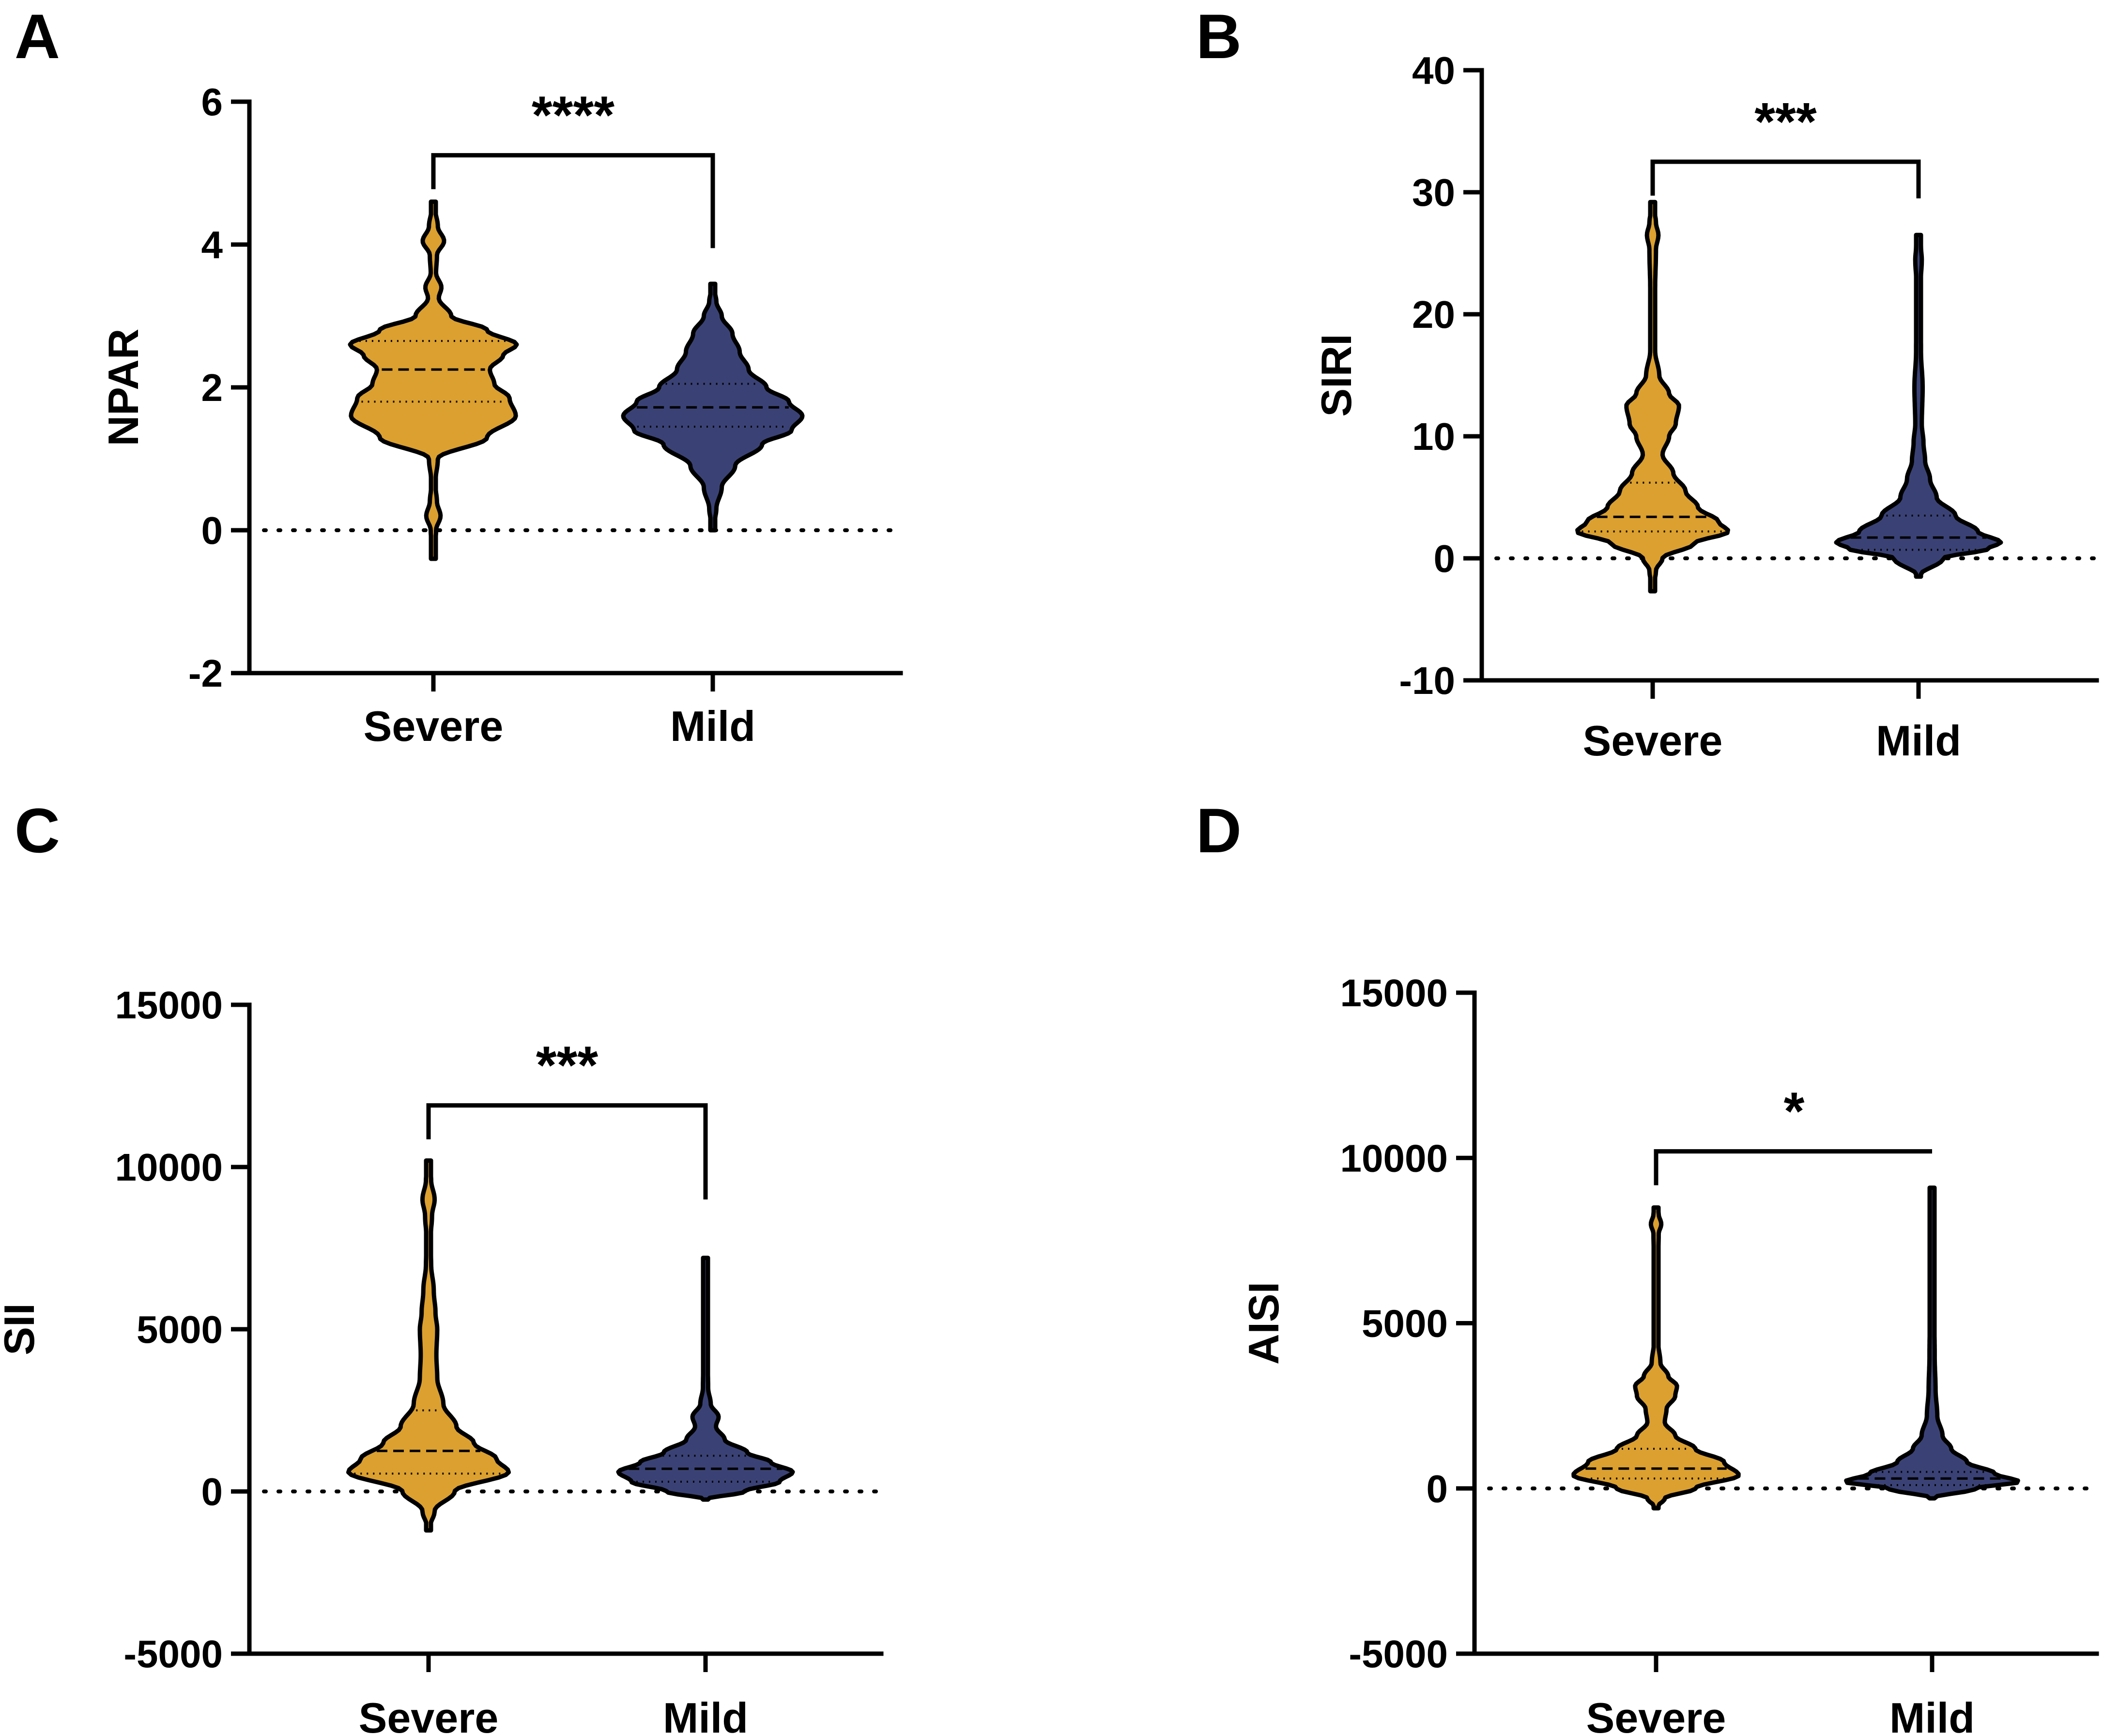 The width and height of the screenshot is (2119, 1736). What do you see at coordinates (37, 36) in the screenshot?
I see `panel-letter: A` at bounding box center [37, 36].